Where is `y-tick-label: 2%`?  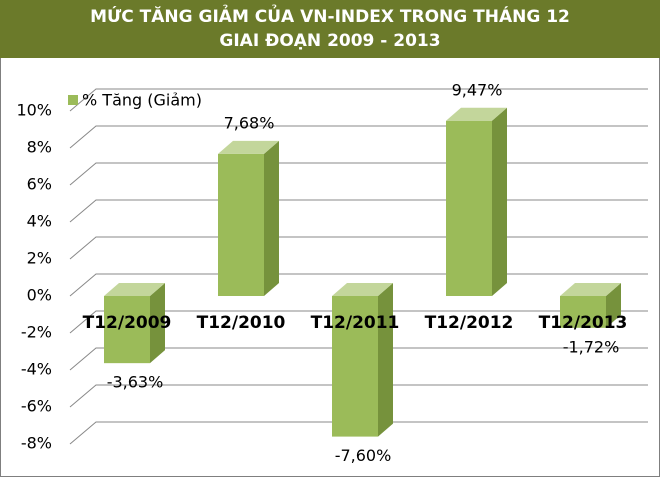 y-tick-label: 2% is located at coordinates (39, 258).